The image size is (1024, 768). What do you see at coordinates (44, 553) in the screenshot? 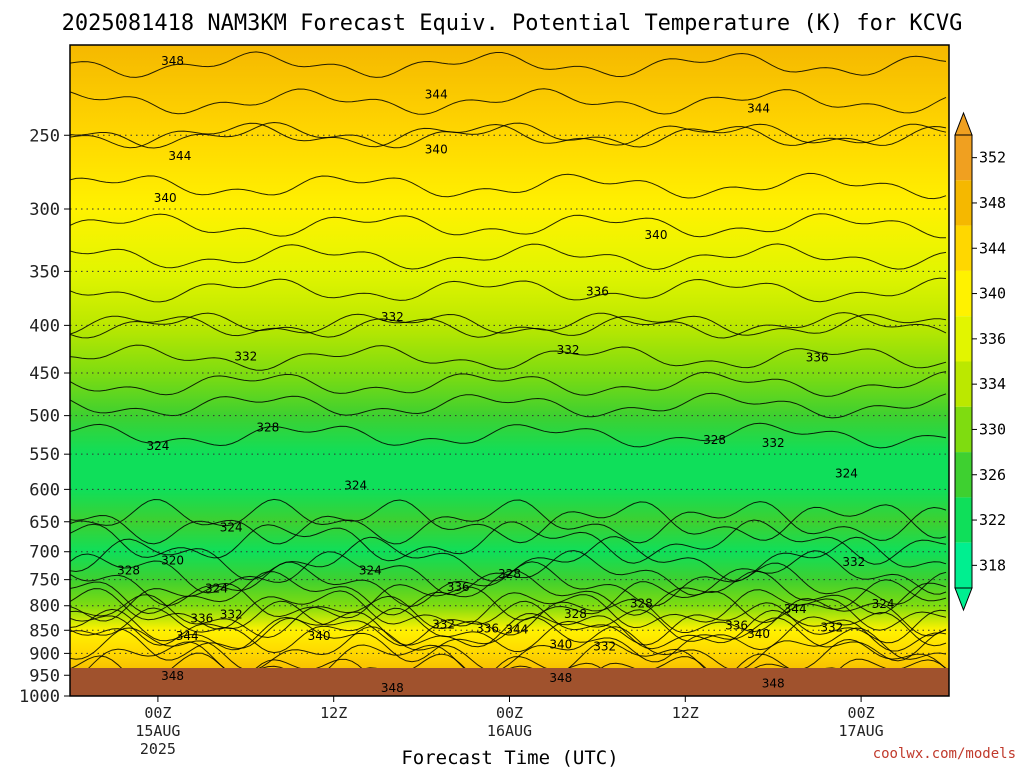
I see `y-tick-label: 700` at bounding box center [44, 553].